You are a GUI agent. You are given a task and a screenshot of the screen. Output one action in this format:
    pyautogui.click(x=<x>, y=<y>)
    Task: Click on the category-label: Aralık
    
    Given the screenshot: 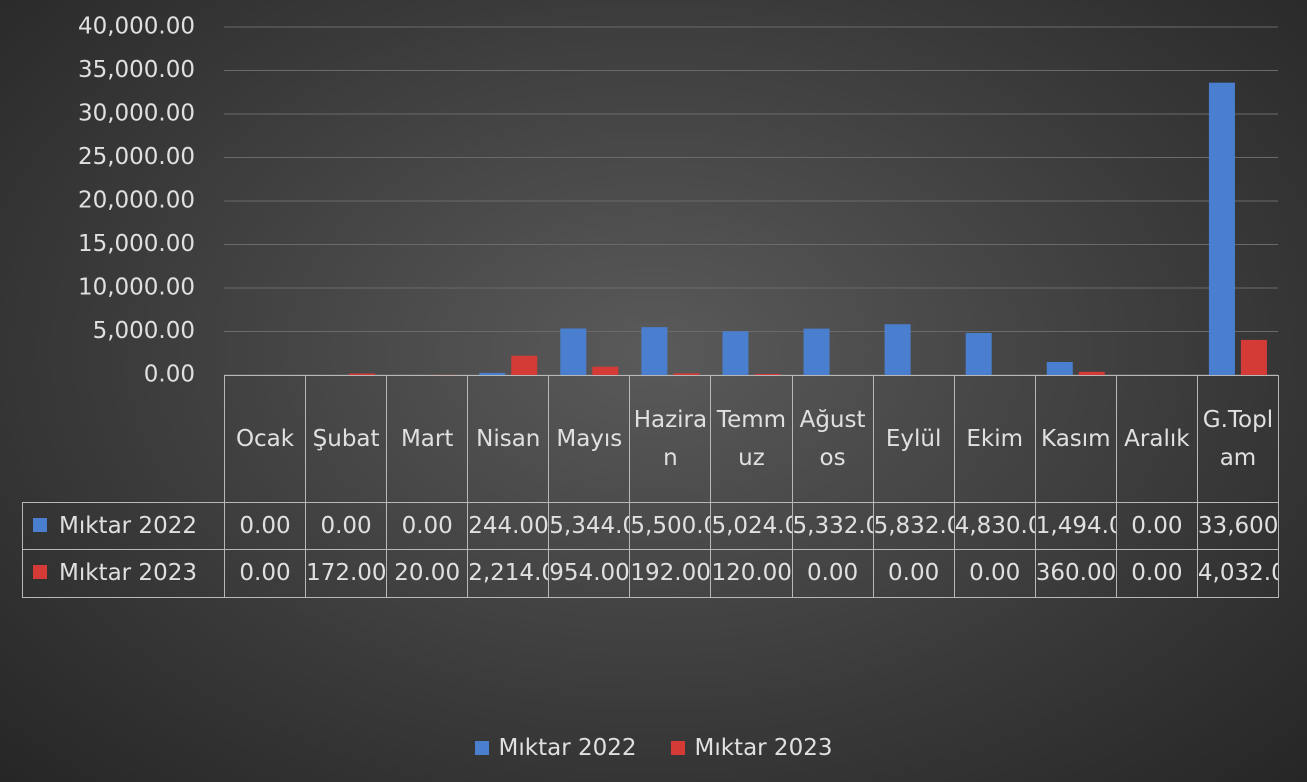 What is the action you would take?
    pyautogui.click(x=1156, y=439)
    